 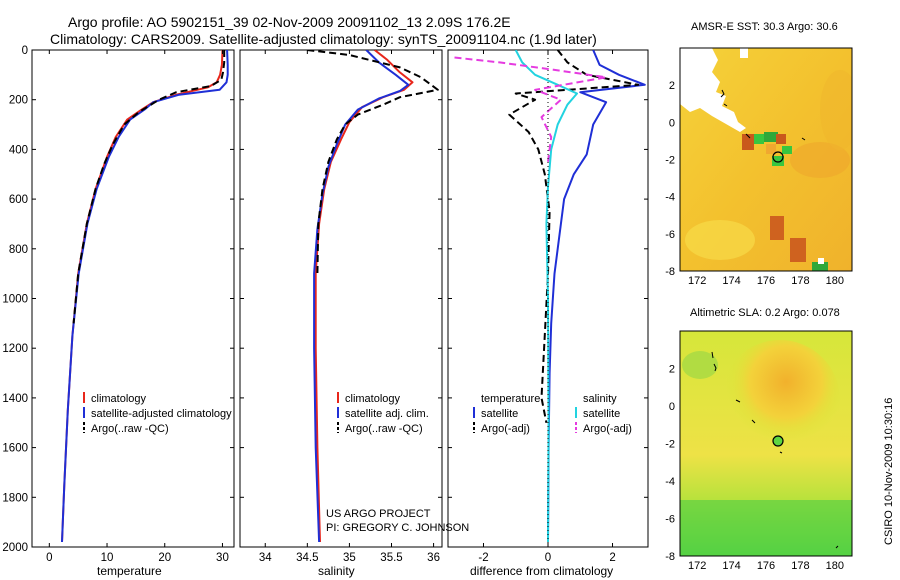 I want to click on y-tick-label: 1200, so click(x=15, y=349).